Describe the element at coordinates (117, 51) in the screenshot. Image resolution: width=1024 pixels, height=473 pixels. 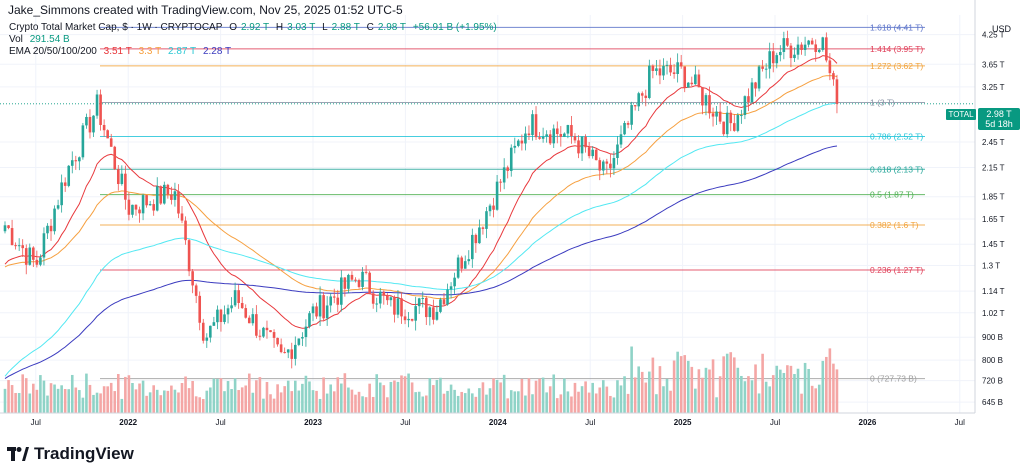
I see `legend-ema20: 3.51 T` at that location.